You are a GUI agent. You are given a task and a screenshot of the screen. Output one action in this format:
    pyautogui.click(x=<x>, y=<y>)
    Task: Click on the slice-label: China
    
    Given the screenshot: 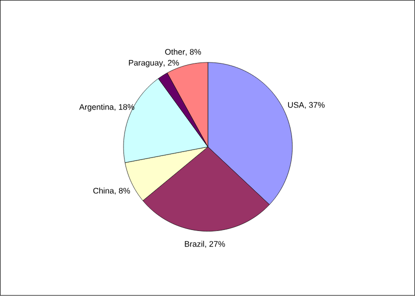 What is the action you would take?
    pyautogui.click(x=103, y=191)
    